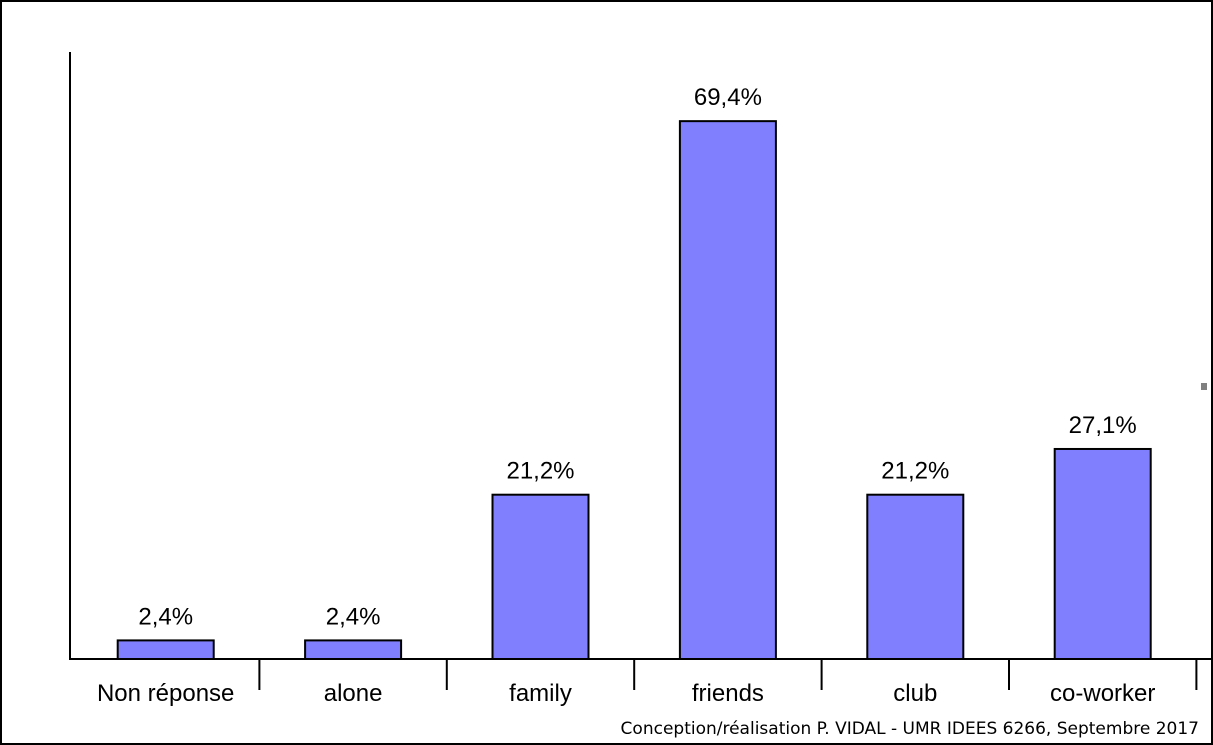  I want to click on data-label-3: 69,4%, so click(728, 97).